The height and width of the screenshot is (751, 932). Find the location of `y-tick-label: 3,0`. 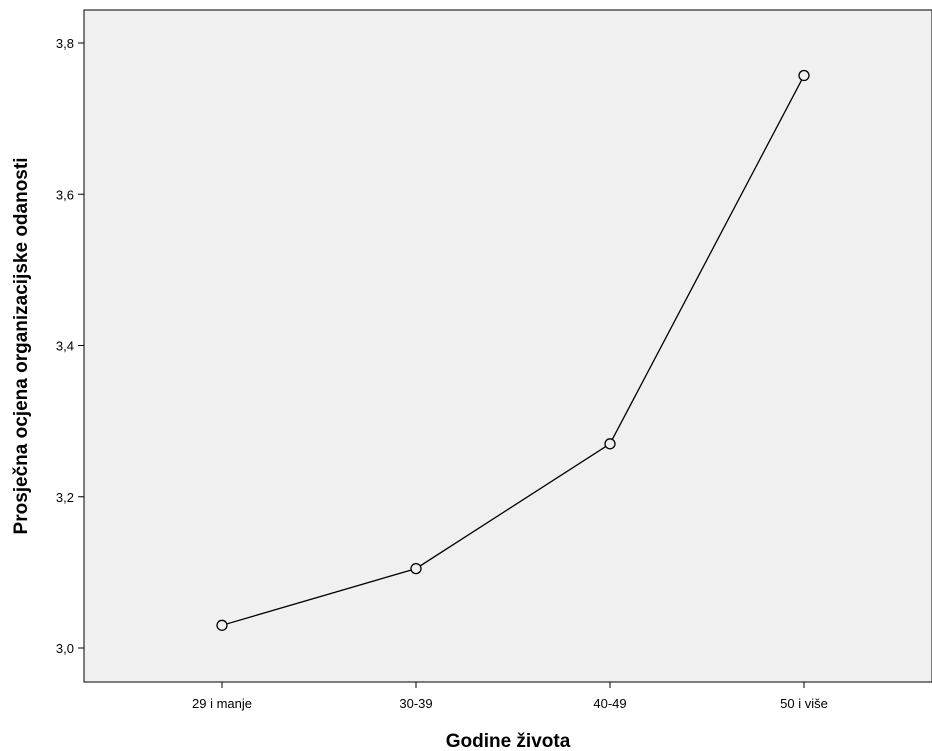

y-tick-label: 3,0 is located at coordinates (65, 648).